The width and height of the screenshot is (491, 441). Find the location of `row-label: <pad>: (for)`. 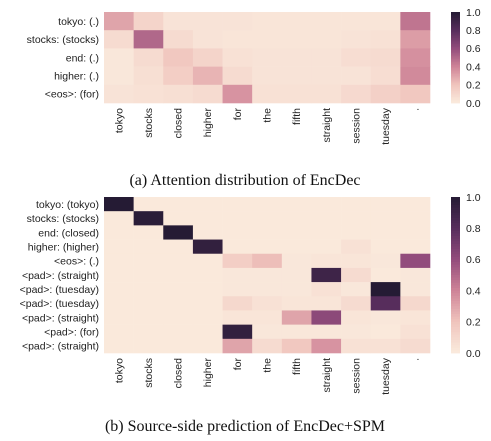

row-label: <pad>: (for) is located at coordinates (71, 333).